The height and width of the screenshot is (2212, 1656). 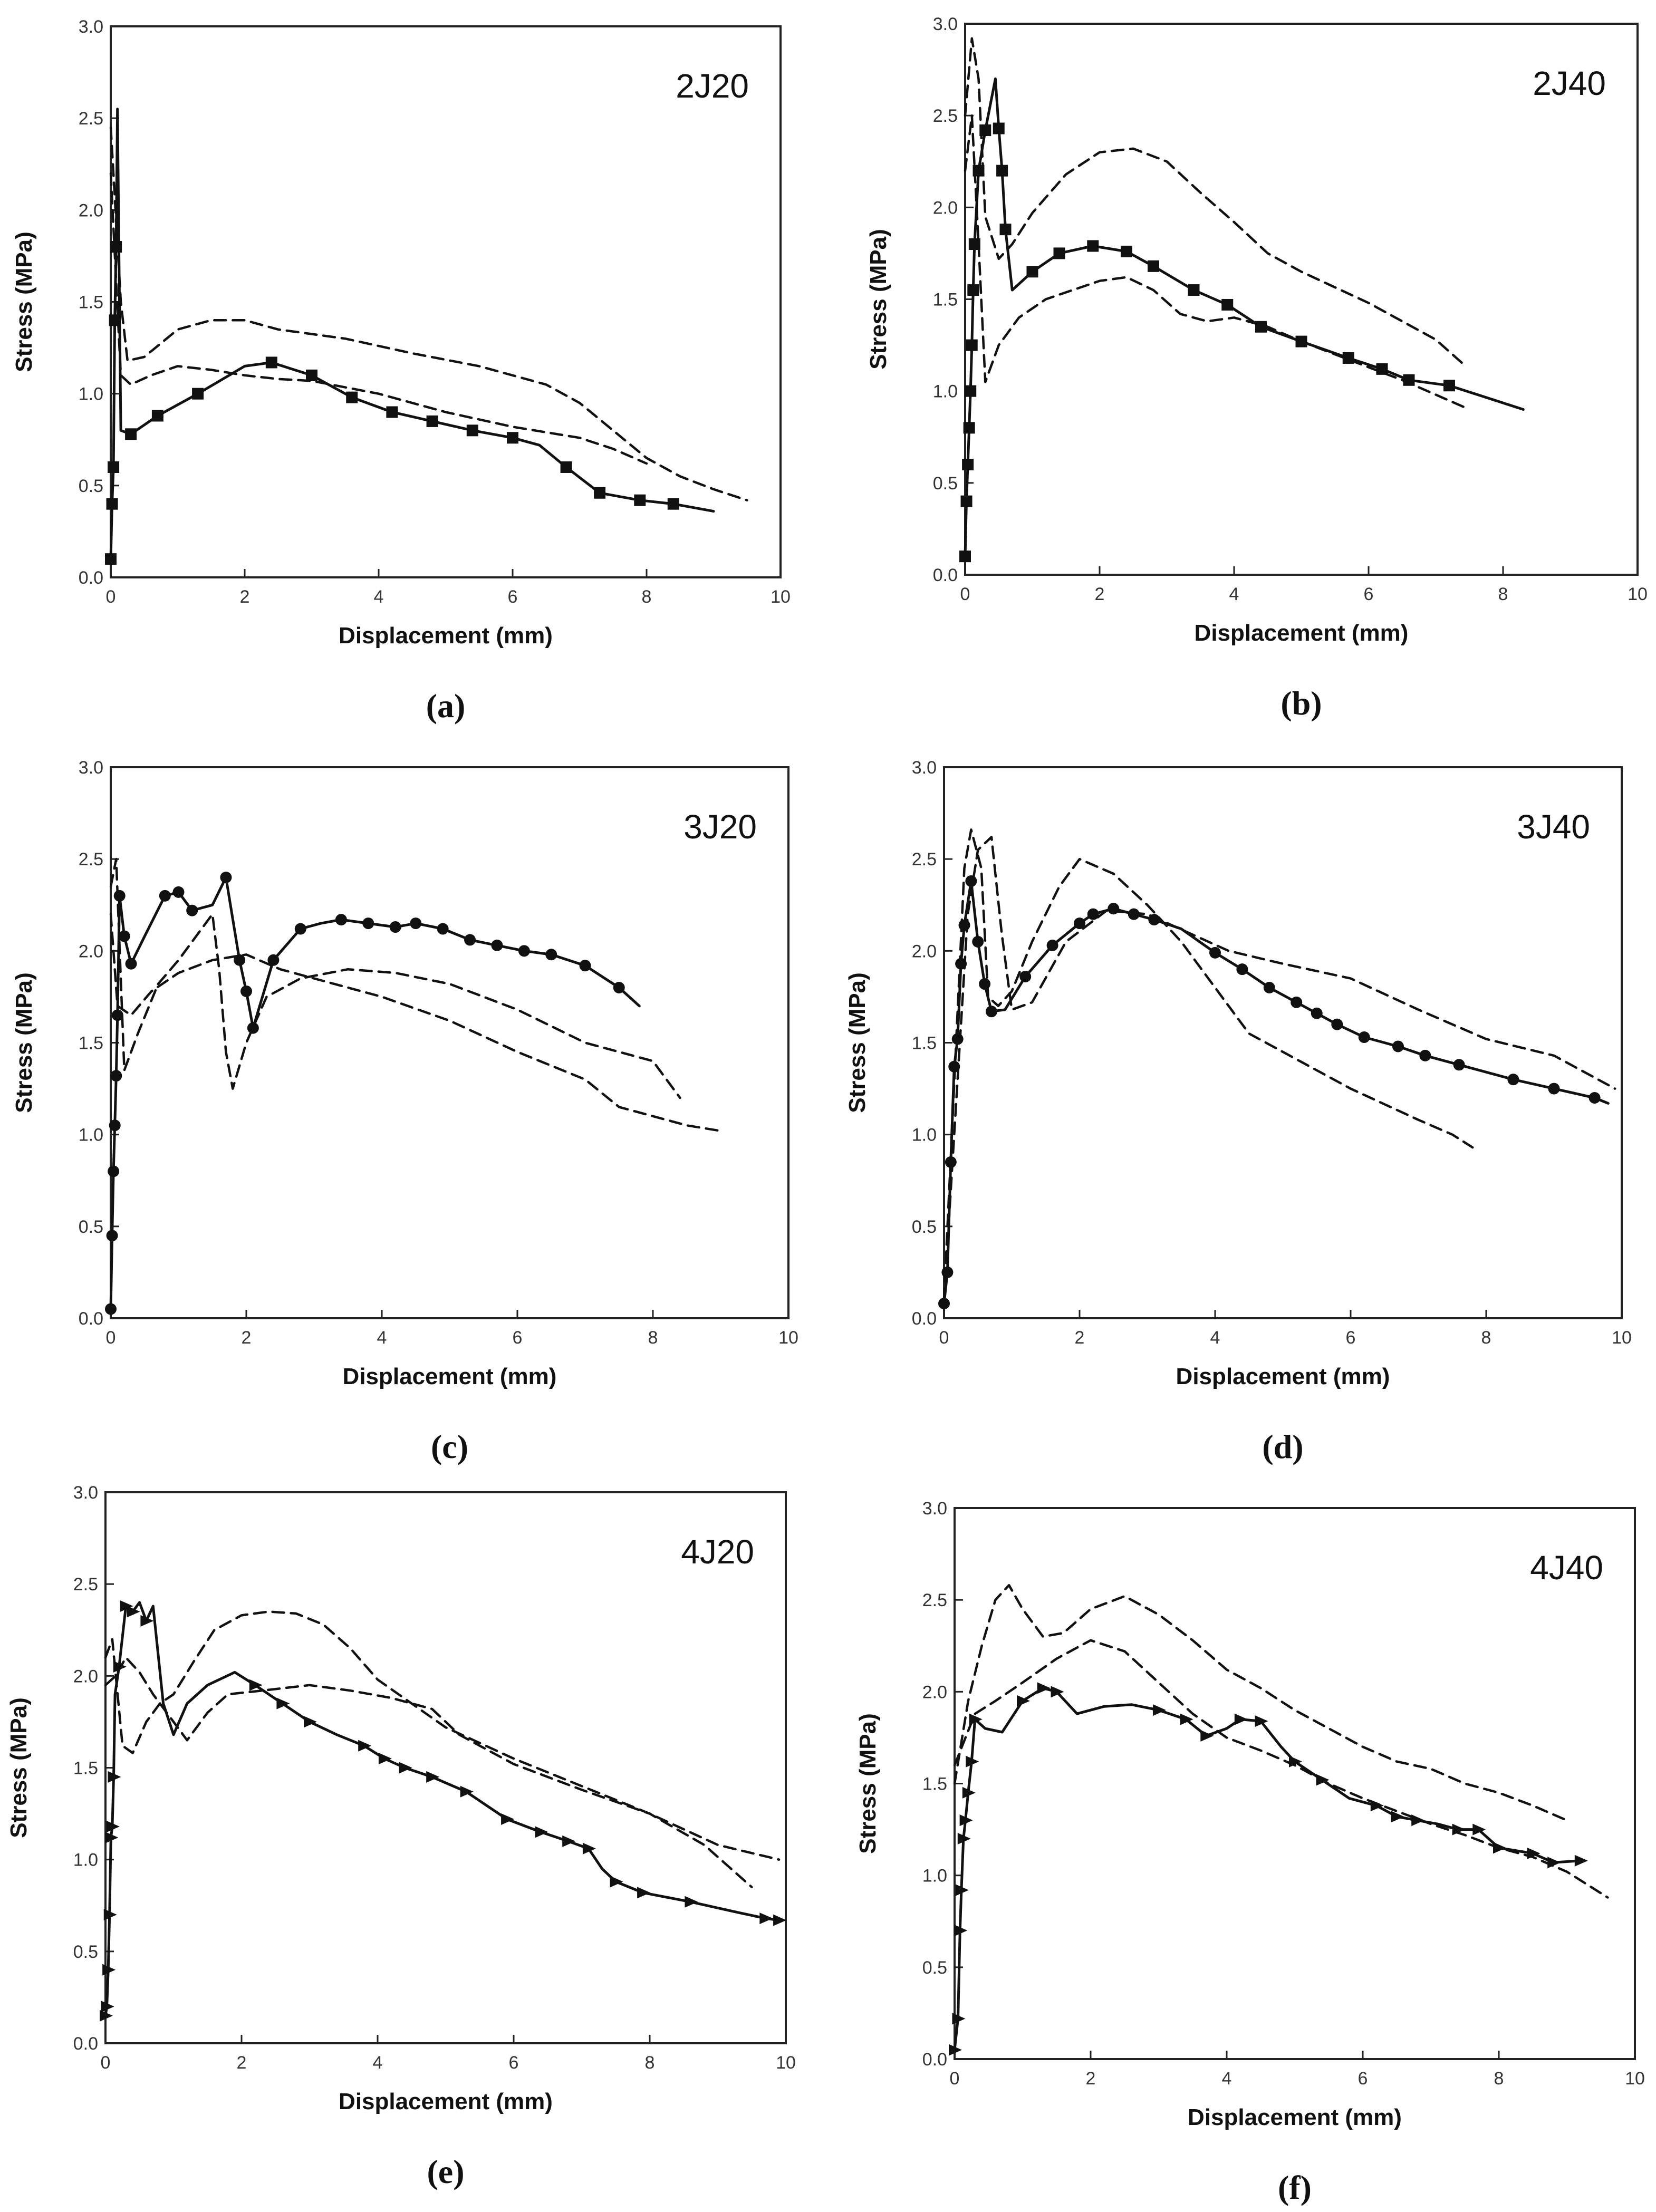 I want to click on panel-caption: (a), so click(x=446, y=706).